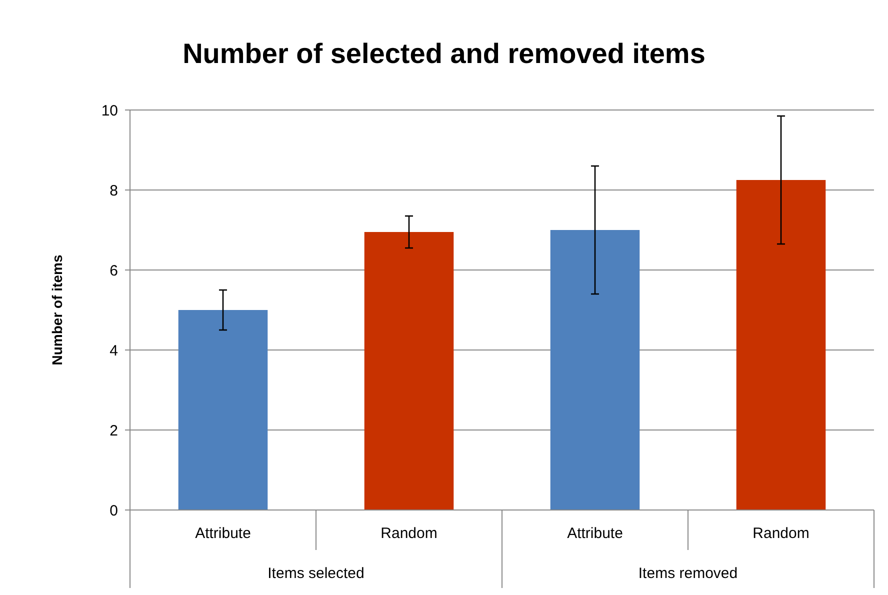 This screenshot has height=595, width=888. Describe the element at coordinates (57, 310) in the screenshot. I see `y-axis-title: Number of items` at that location.